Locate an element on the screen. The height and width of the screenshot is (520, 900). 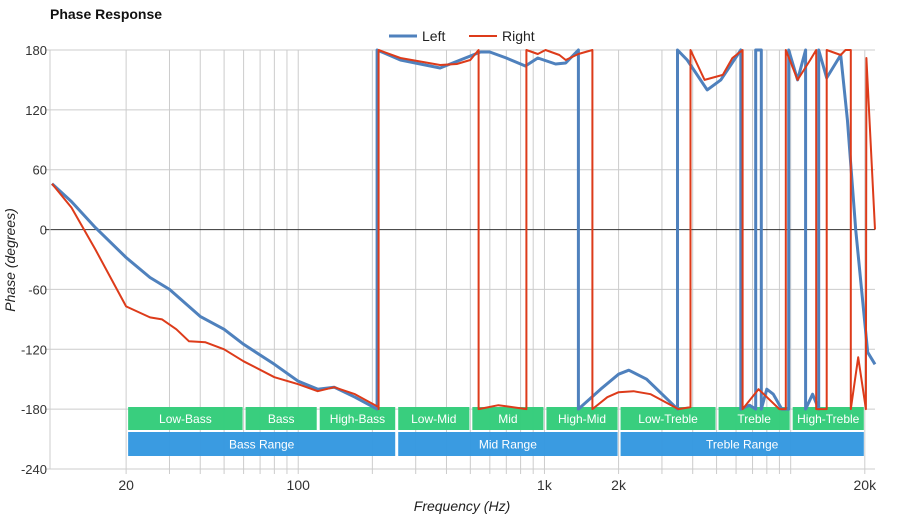
y-tick-label: 120 is located at coordinates (36, 110).